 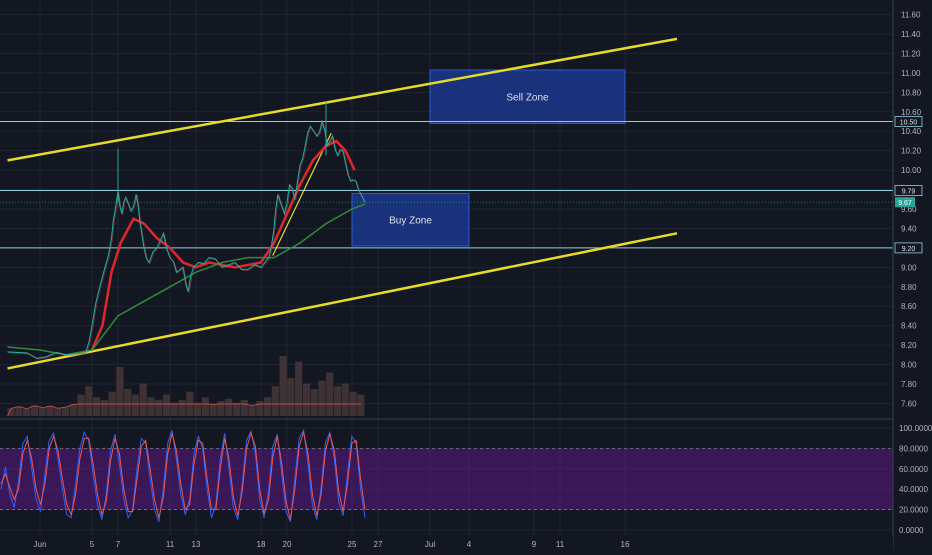 What do you see at coordinates (261, 544) in the screenshot?
I see `time-tick-label: 18` at bounding box center [261, 544].